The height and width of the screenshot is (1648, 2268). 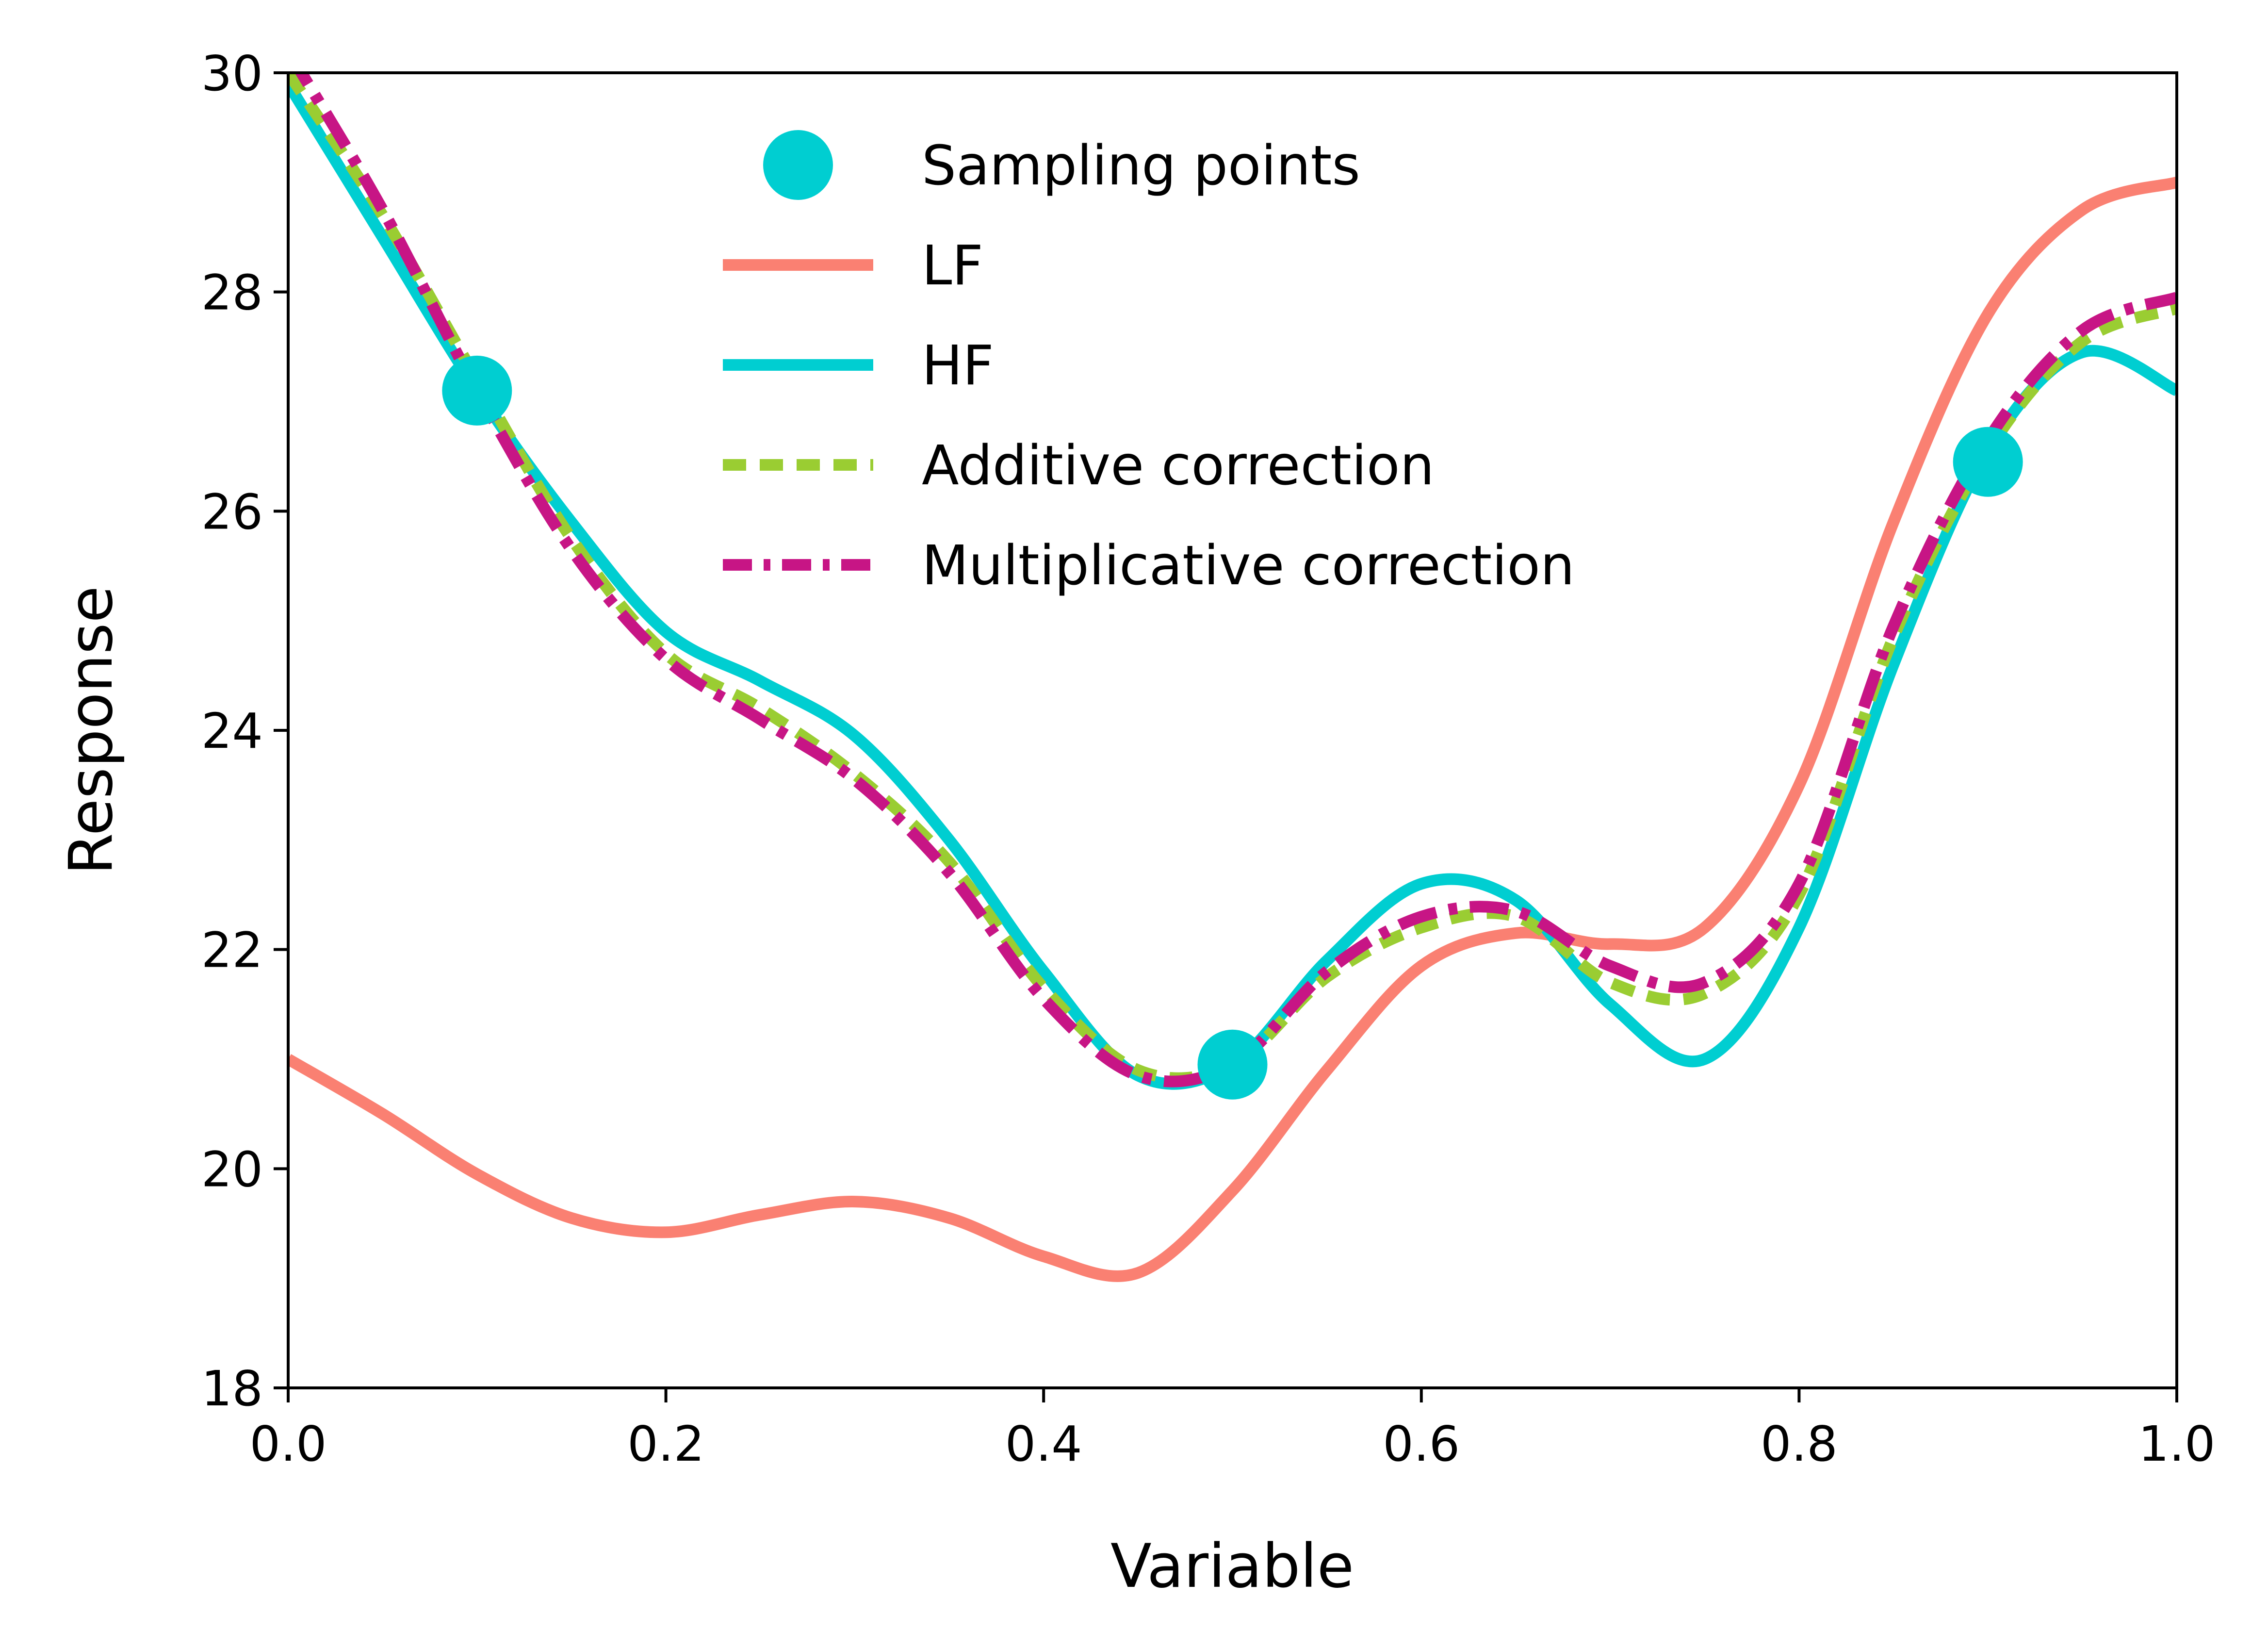 What do you see at coordinates (853, 265) in the screenshot?
I see `legend-entry: LF` at bounding box center [853, 265].